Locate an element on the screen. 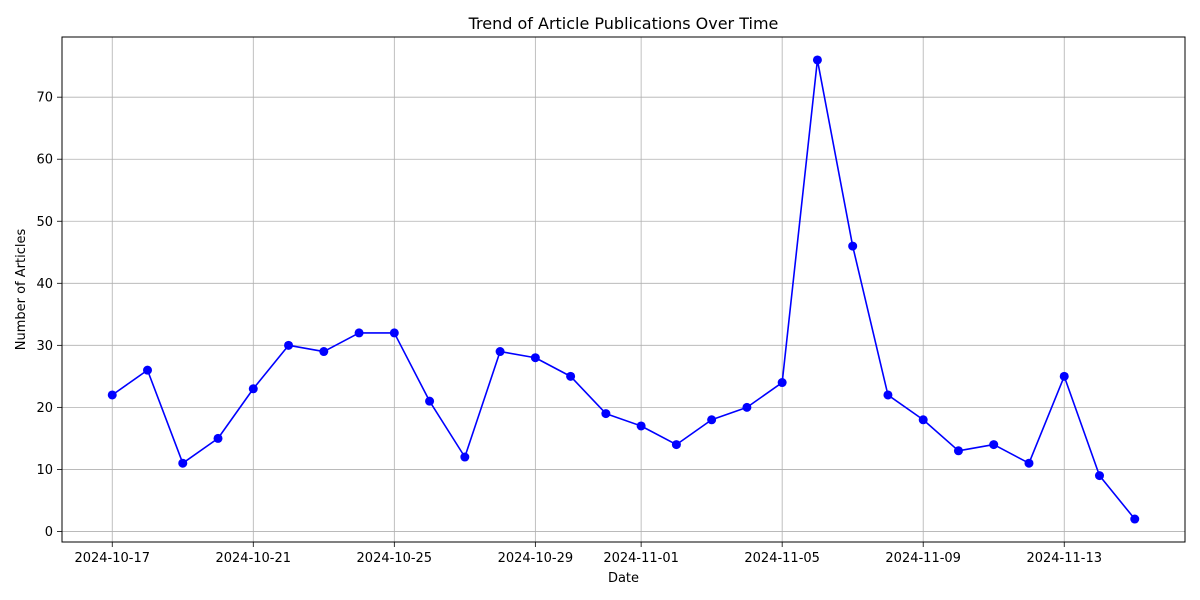 Image resolution: width=1200 pixels, height=600 pixels. x-tick-label: 2024-10-21 is located at coordinates (253, 558).